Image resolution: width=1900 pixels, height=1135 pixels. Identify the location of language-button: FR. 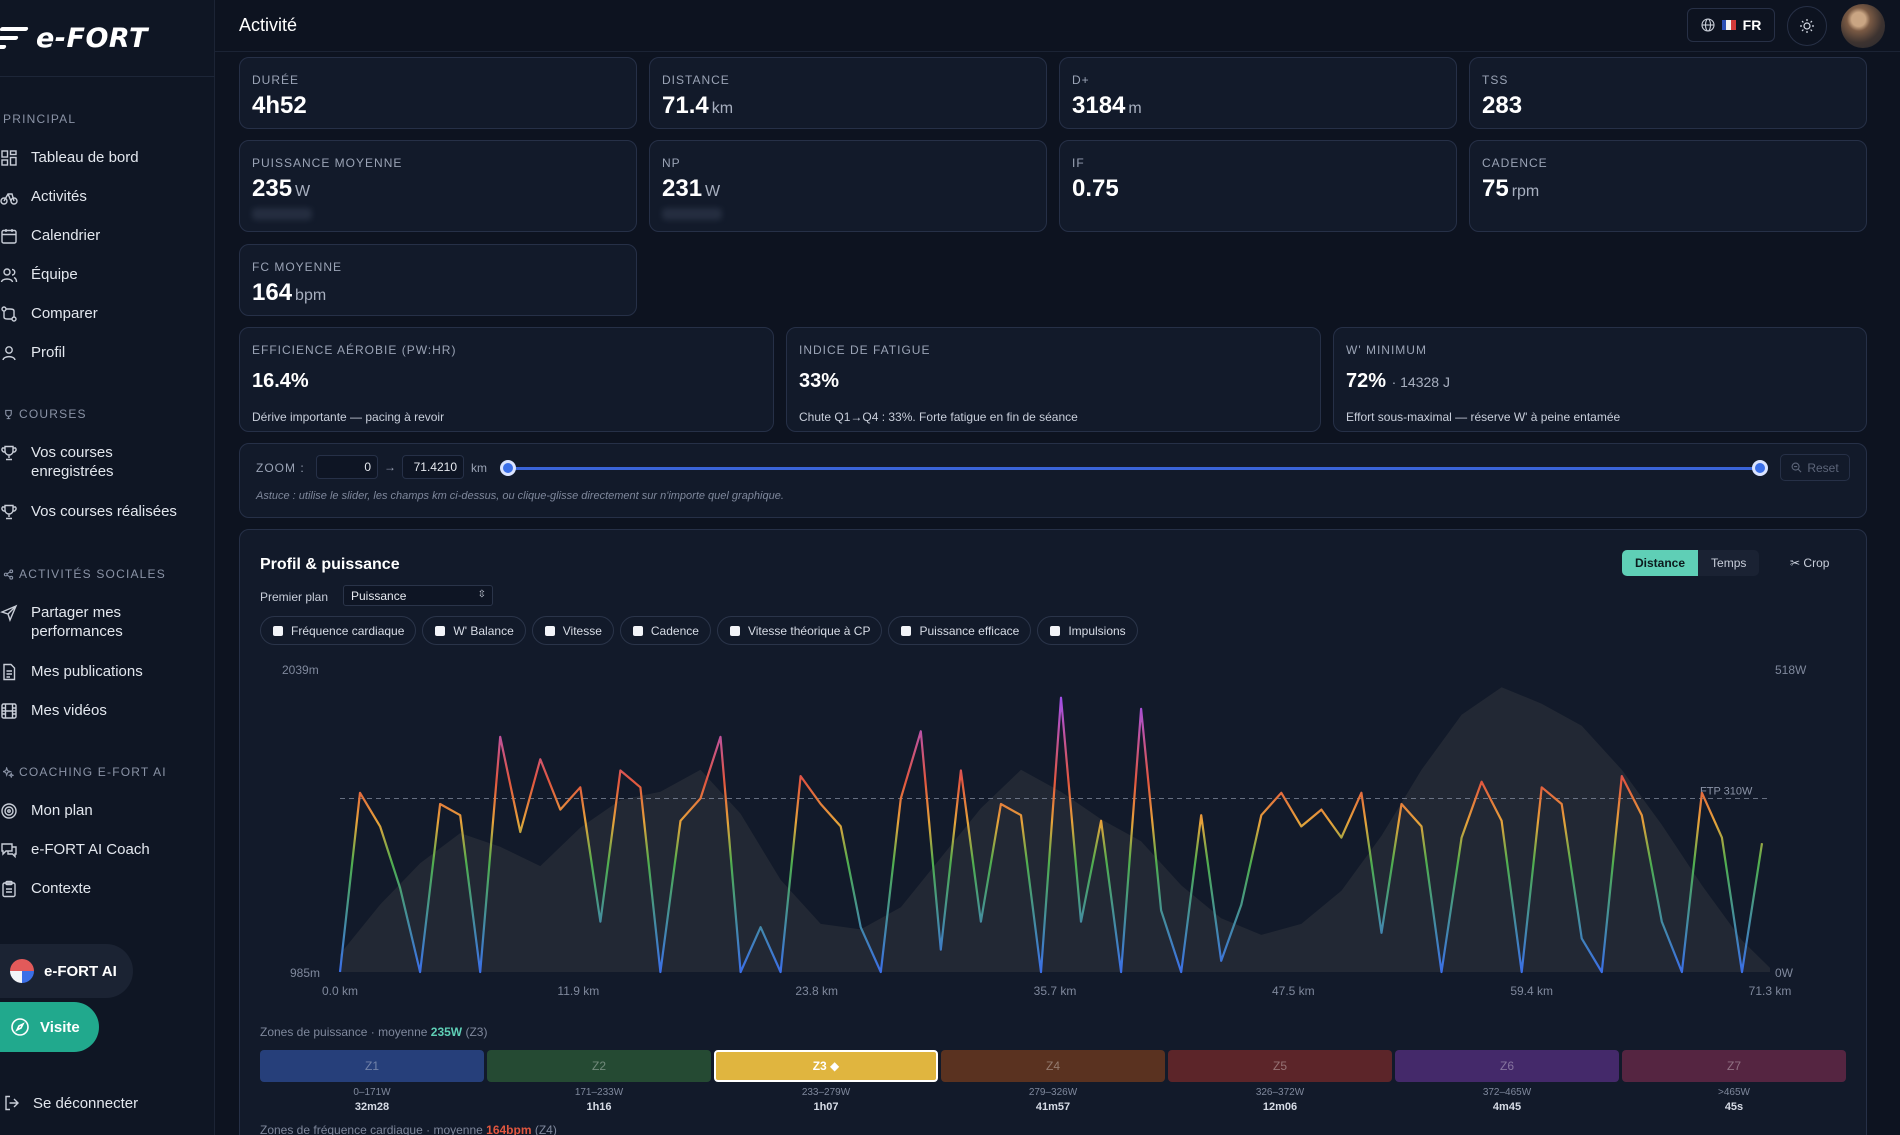
(1731, 25).